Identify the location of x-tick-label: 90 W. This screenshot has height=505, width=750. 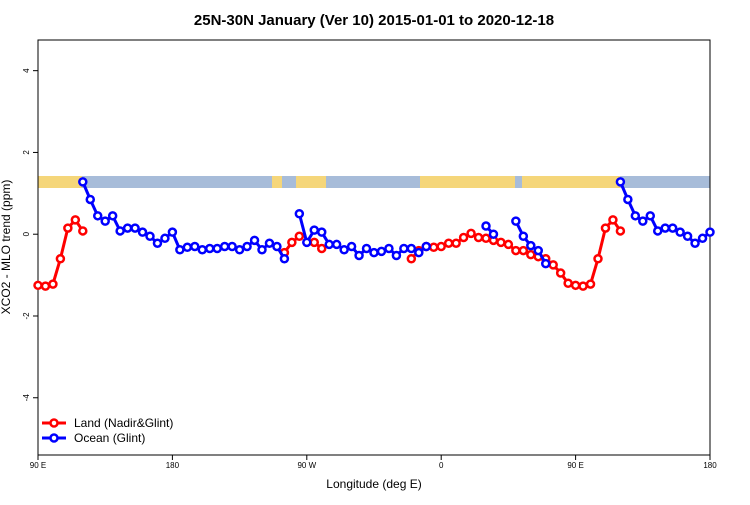
(306, 465).